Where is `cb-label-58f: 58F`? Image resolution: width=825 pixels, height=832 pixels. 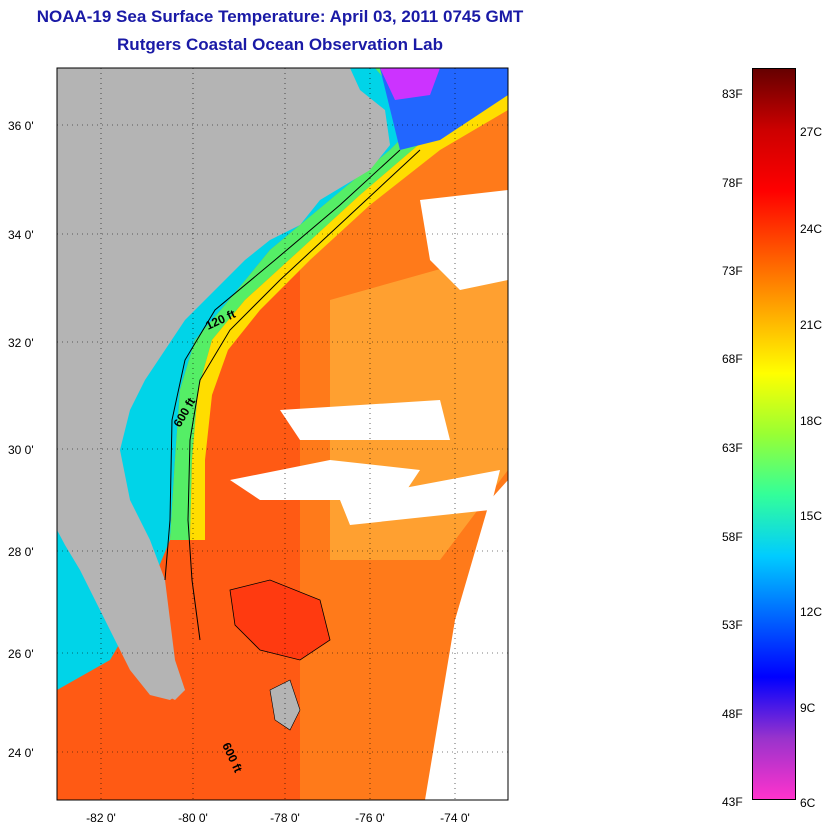
cb-label-58f: 58F is located at coordinates (732, 537).